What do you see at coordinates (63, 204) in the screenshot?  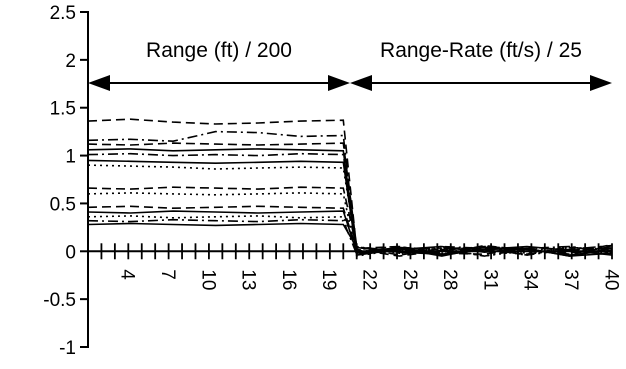 I see `y-tick-label: 0.5` at bounding box center [63, 204].